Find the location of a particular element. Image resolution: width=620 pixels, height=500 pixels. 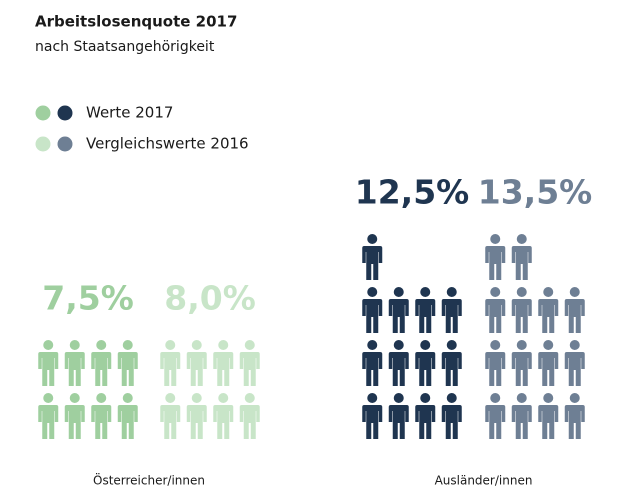

chart-title: Arbeitslosenquote 2017 is located at coordinates (136, 22).